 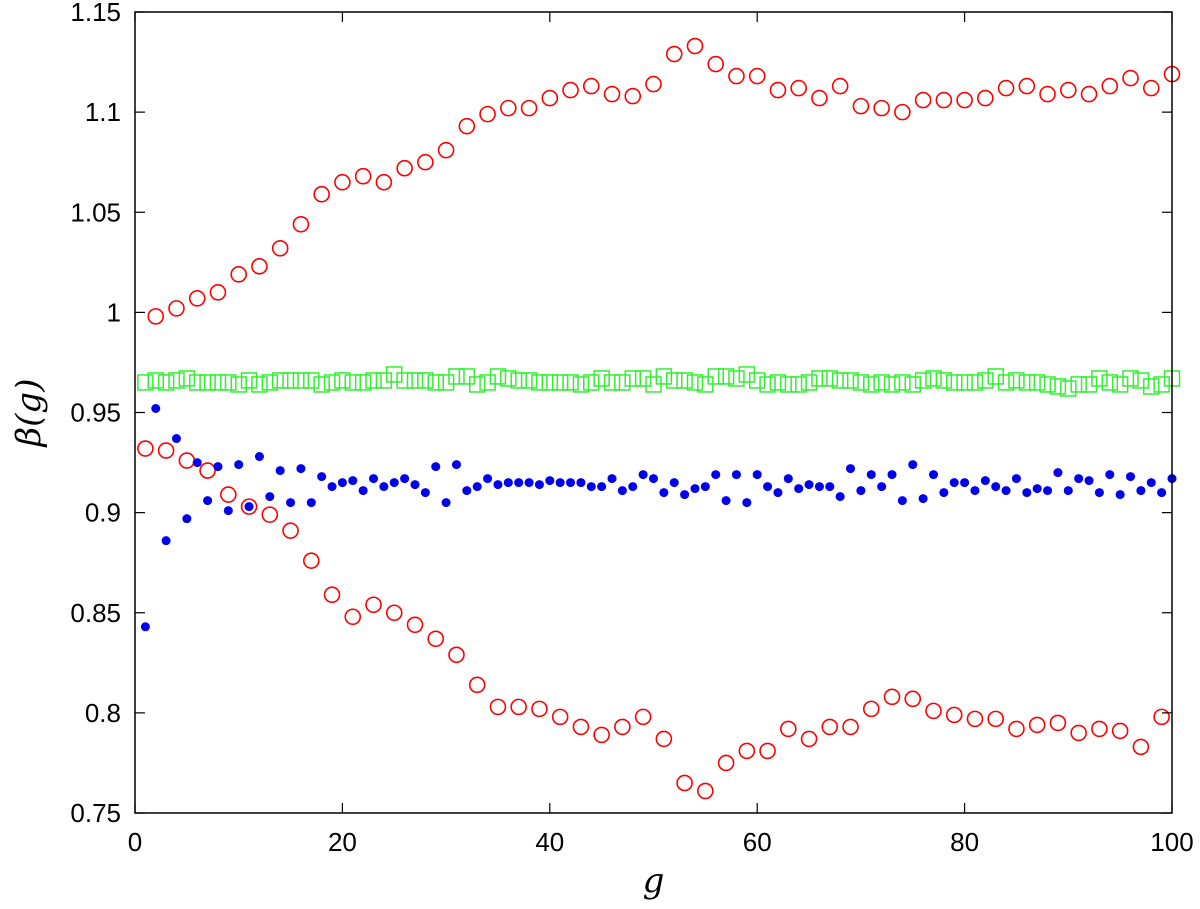 I want to click on y-tick-label: 0.9, so click(x=103, y=513).